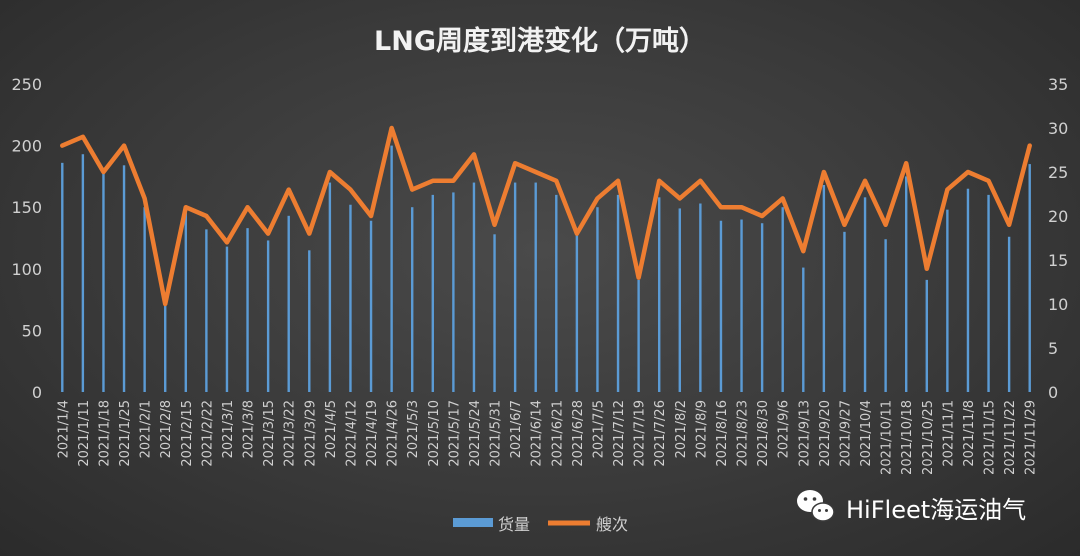 The image size is (1080, 556). What do you see at coordinates (988, 293) in the screenshot?
I see `bar-2021/11/15` at bounding box center [988, 293].